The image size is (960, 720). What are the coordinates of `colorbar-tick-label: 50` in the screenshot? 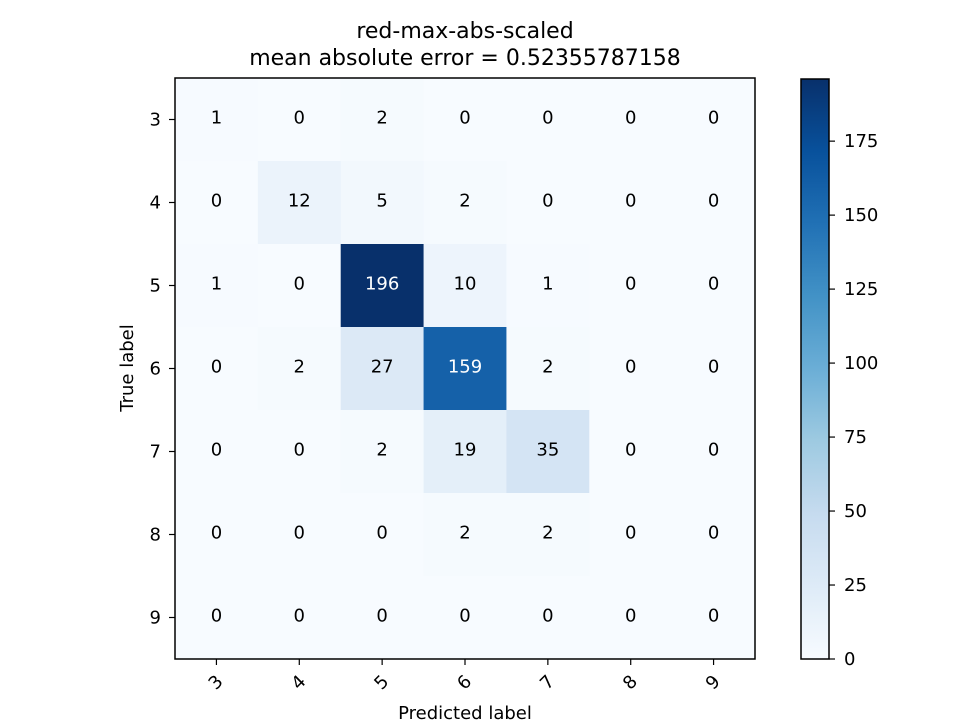 It's located at (855, 511).